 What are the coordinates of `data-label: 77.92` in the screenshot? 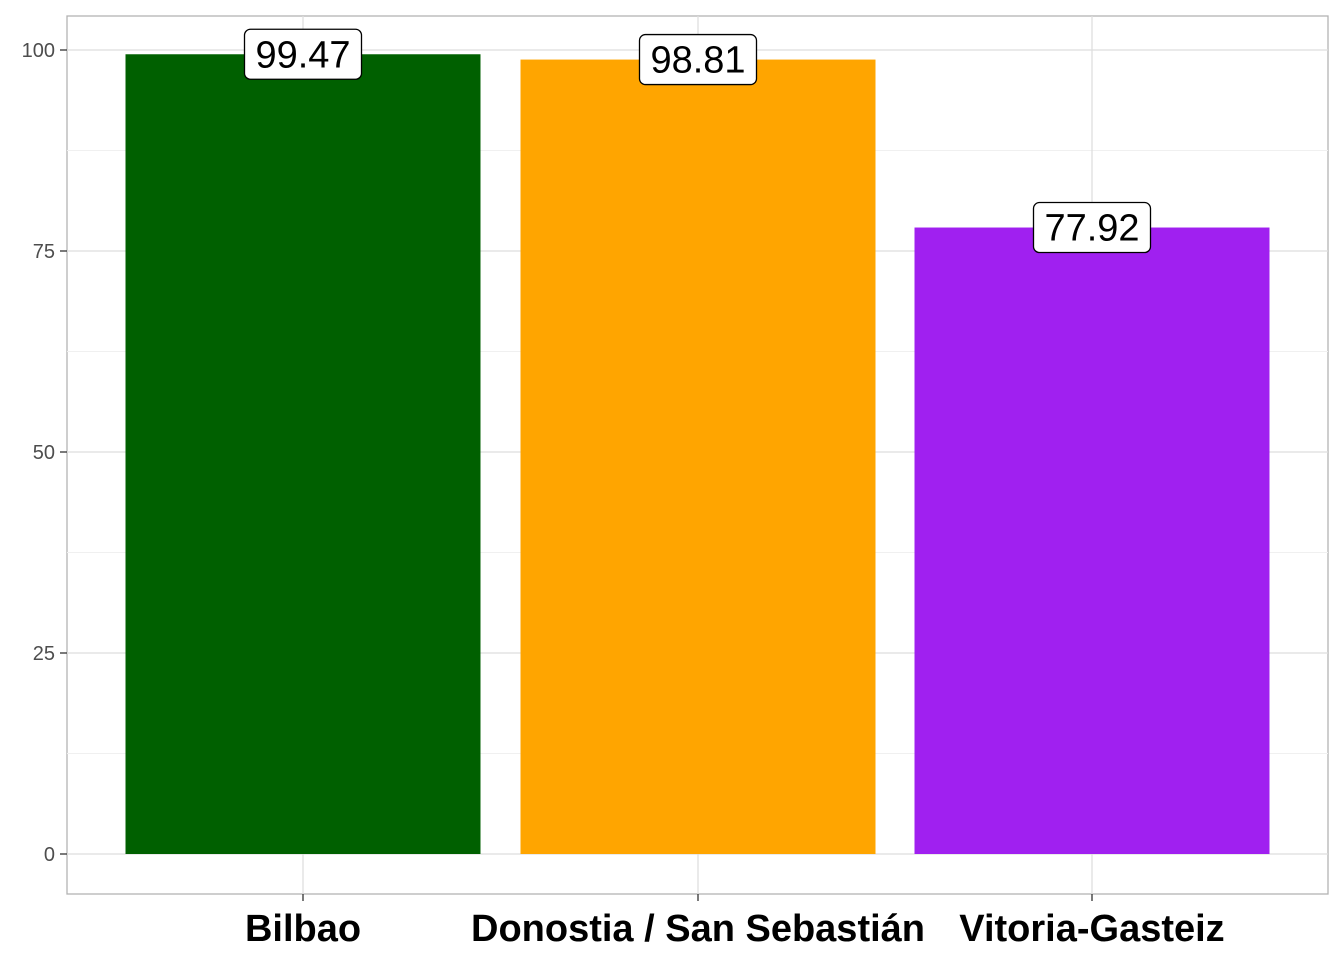 It's located at (1092, 227).